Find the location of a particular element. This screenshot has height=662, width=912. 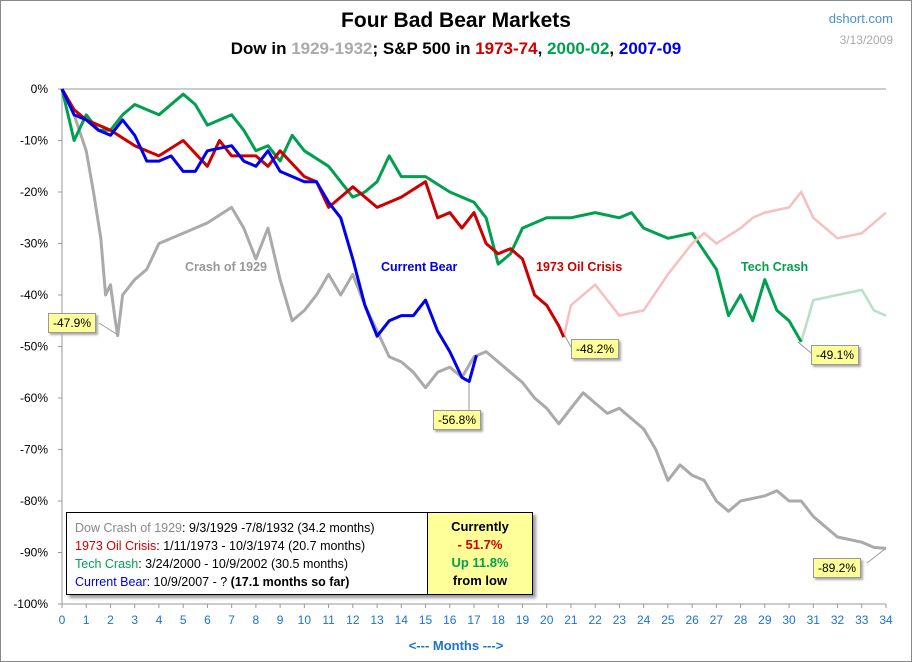

legend-text-bold: (17.1 months so far) is located at coordinates (290, 582).